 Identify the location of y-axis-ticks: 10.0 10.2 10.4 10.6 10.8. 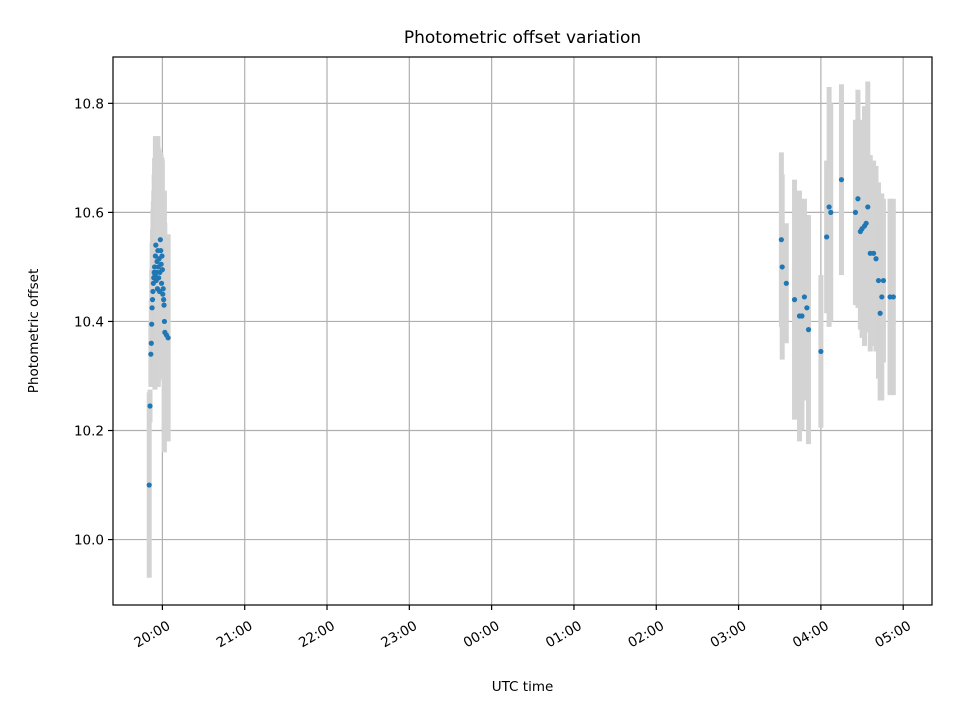
(93, 322).